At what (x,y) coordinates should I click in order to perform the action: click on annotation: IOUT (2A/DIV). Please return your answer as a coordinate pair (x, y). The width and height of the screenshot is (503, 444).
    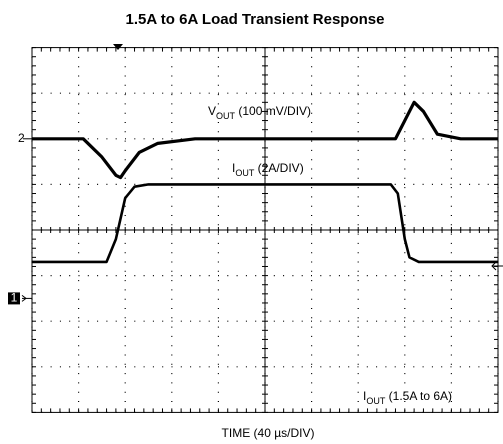
    Looking at the image, I should click on (268, 169).